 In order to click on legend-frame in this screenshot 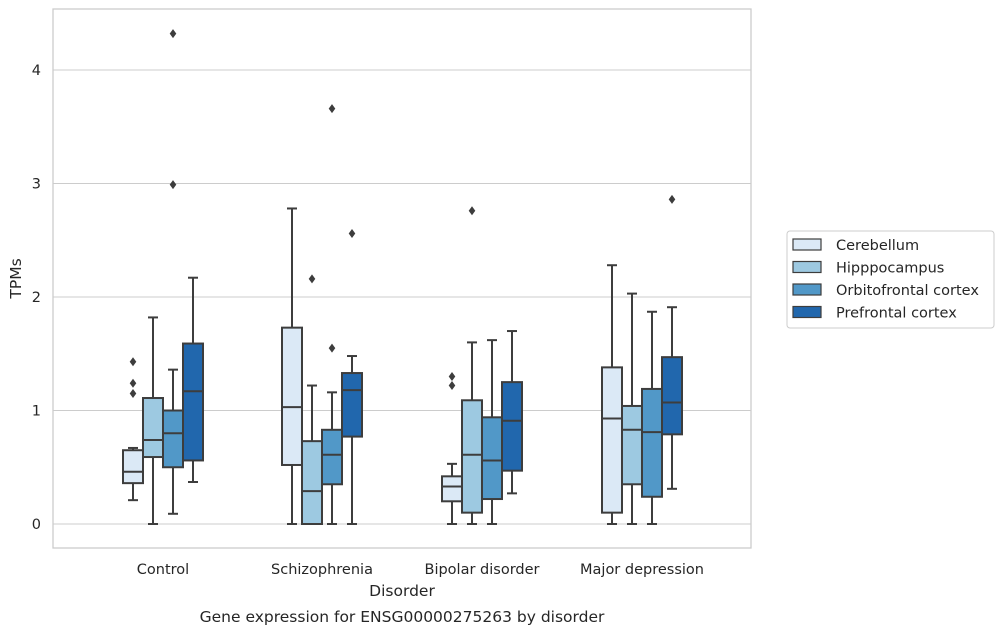, I will do `click(890, 279)`.